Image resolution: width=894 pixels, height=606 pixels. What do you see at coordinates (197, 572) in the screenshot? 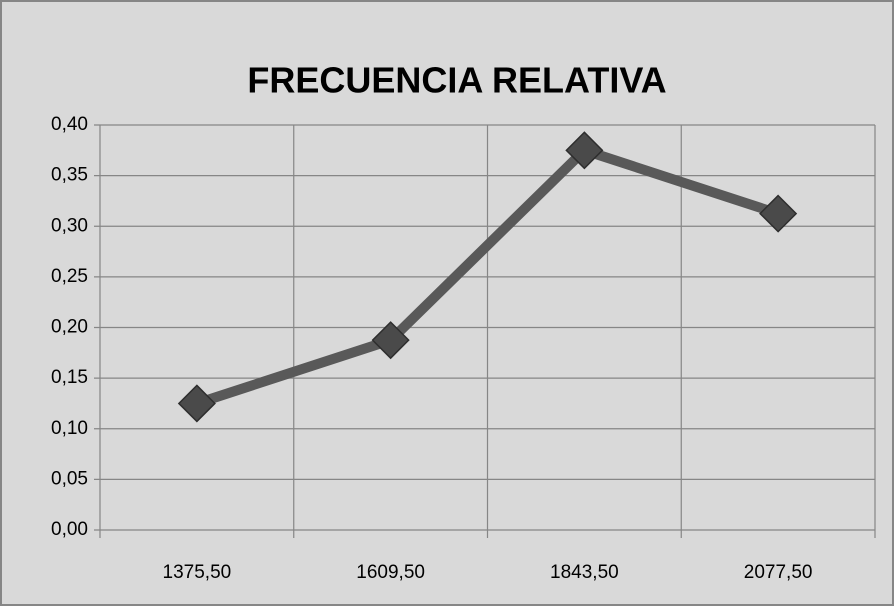
I see `x-tick-label: 1375,50` at bounding box center [197, 572].